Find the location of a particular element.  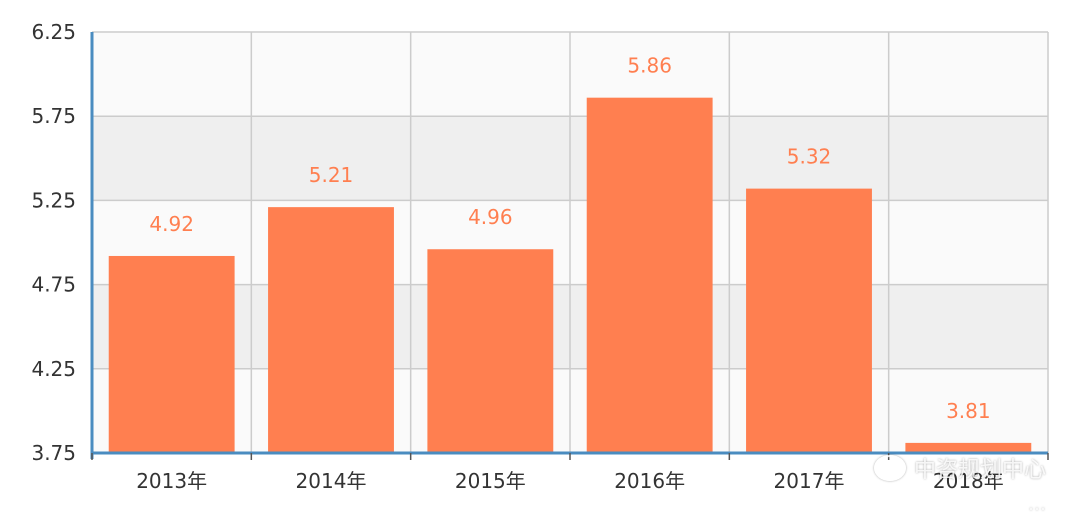

x-tick-label: 2014年 is located at coordinates (331, 481).